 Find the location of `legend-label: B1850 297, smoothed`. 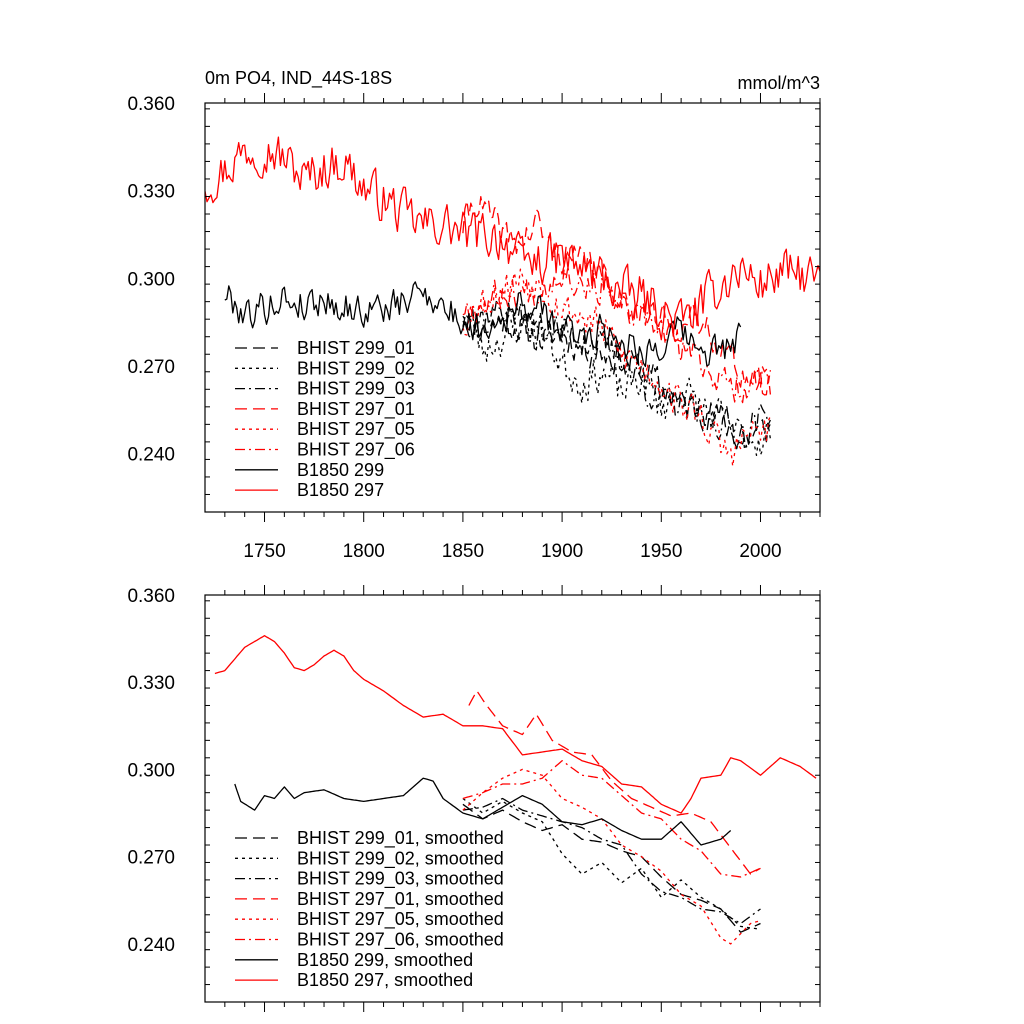

legend-label: B1850 297, smoothed is located at coordinates (385, 980).